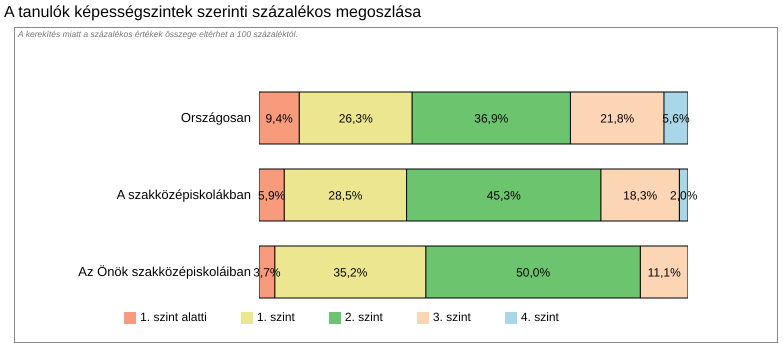 The width and height of the screenshot is (783, 343). Describe the element at coordinates (533, 272) in the screenshot. I see `data-label: 50,0%` at that location.